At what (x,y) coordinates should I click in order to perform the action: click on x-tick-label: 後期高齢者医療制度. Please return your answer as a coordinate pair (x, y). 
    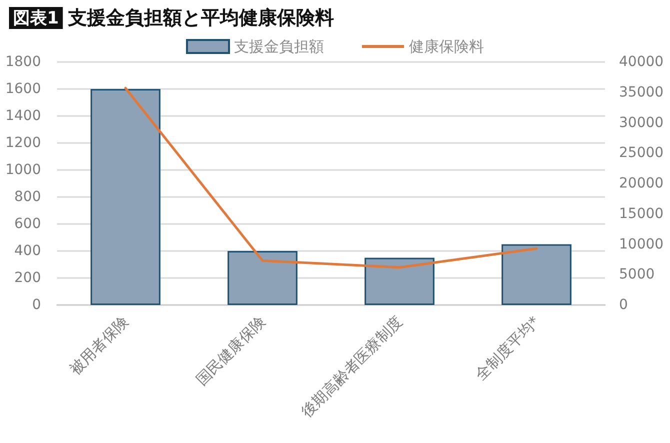
    Looking at the image, I should click on (352, 366).